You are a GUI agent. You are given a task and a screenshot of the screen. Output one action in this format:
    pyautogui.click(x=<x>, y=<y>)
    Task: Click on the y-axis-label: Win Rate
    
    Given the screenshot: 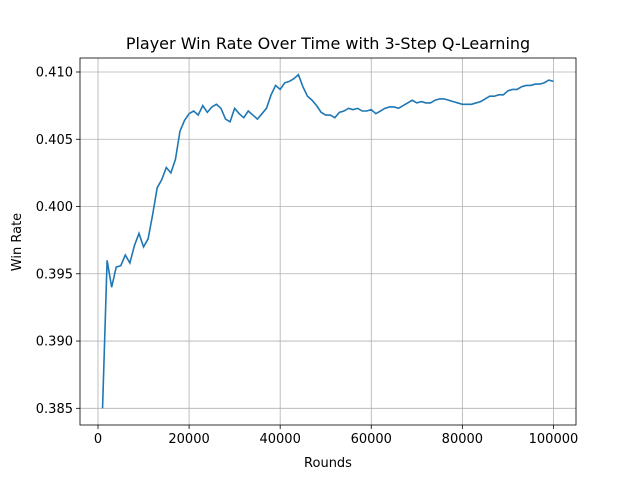 What is the action you would take?
    pyautogui.click(x=17, y=242)
    